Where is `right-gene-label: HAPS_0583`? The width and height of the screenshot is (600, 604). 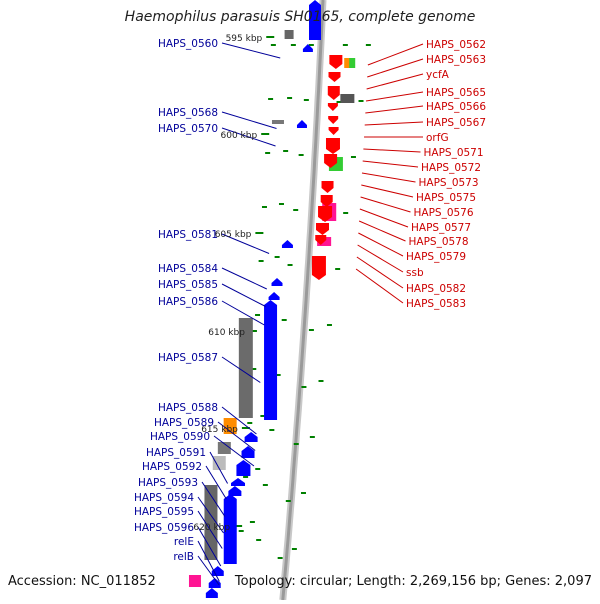 right-gene-label: HAPS_0583 is located at coordinates (436, 304).